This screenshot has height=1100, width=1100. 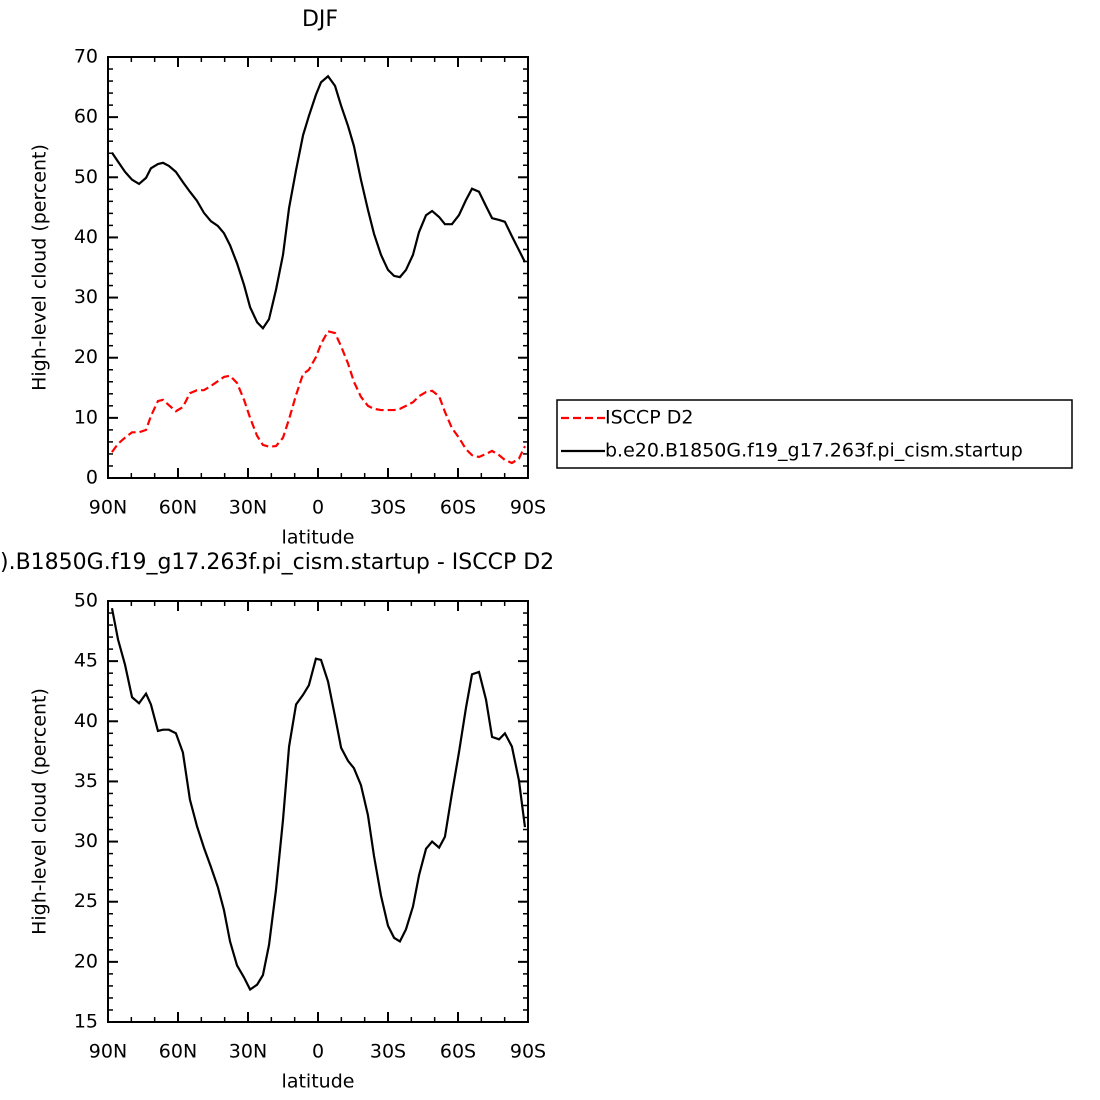 What do you see at coordinates (86, 901) in the screenshot?
I see `y-tick-label: 25` at bounding box center [86, 901].